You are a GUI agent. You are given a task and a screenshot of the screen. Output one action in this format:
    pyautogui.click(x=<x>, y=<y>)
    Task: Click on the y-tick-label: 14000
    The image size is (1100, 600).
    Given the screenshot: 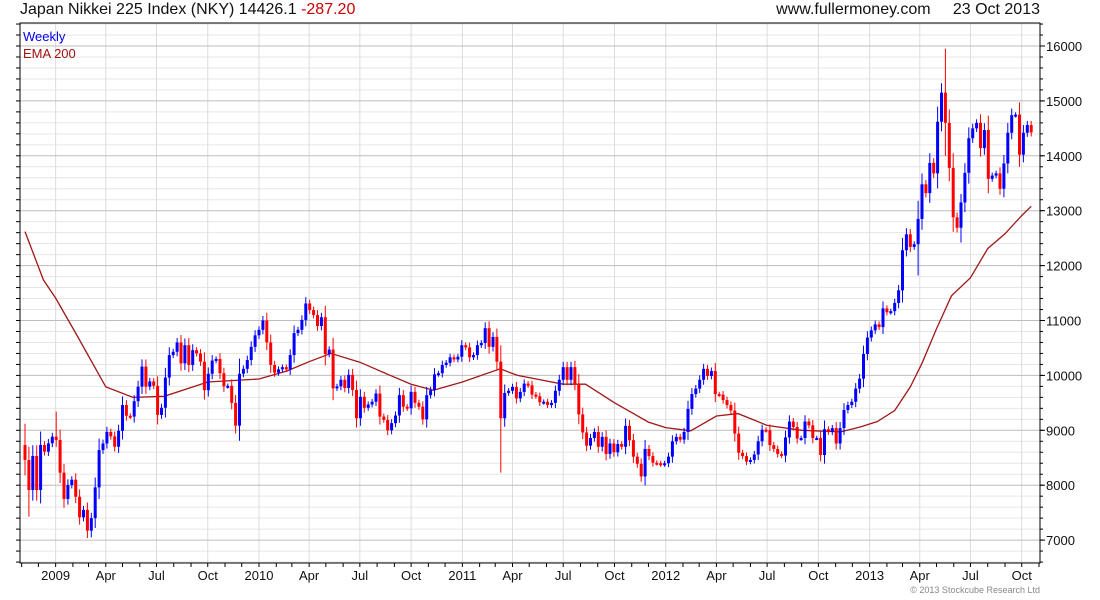 What is the action you would take?
    pyautogui.click(x=1064, y=156)
    